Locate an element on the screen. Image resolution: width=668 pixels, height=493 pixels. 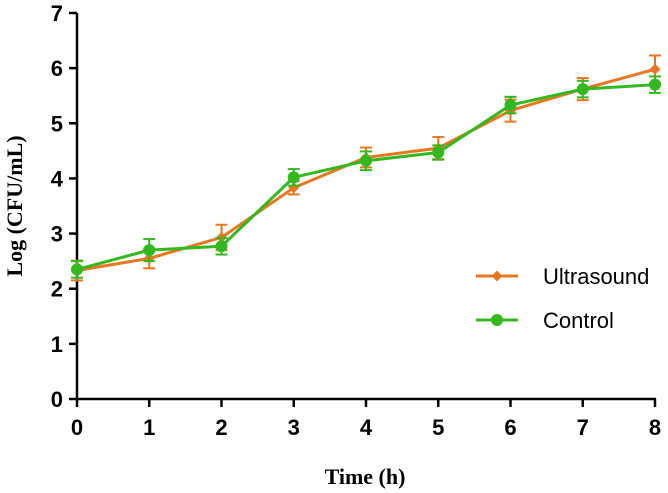
x-tick-label: 8 is located at coordinates (655, 427).